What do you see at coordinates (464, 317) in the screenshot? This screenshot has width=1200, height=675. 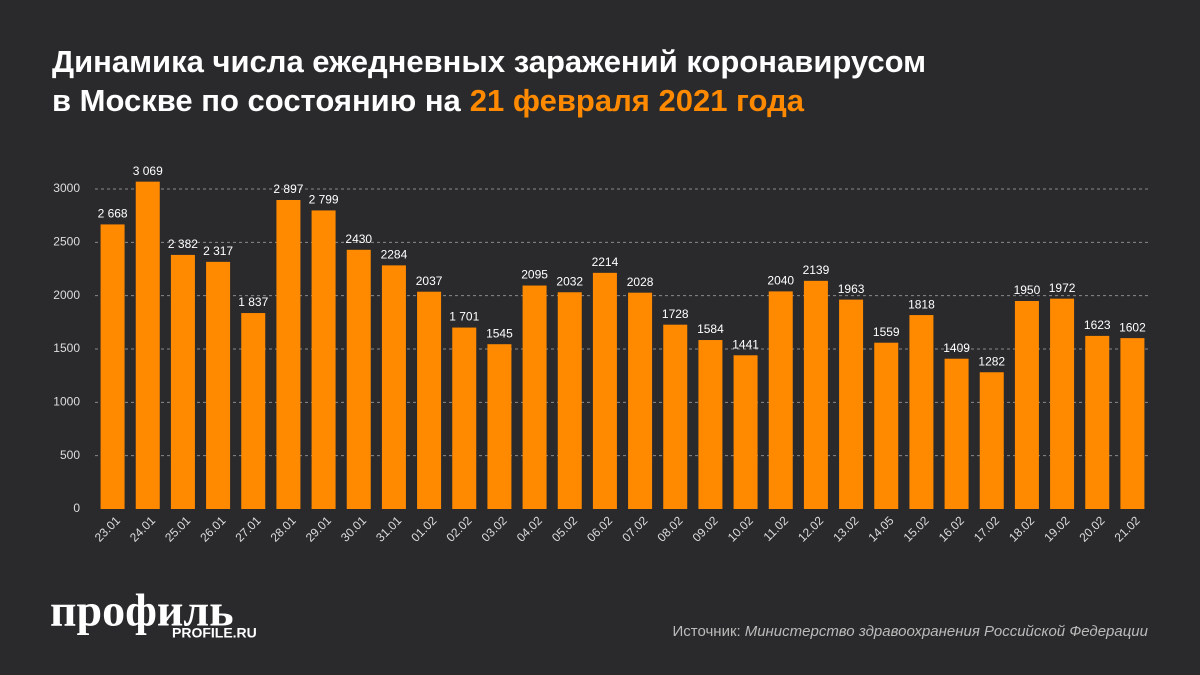 I see `value-label: 1 701` at bounding box center [464, 317].